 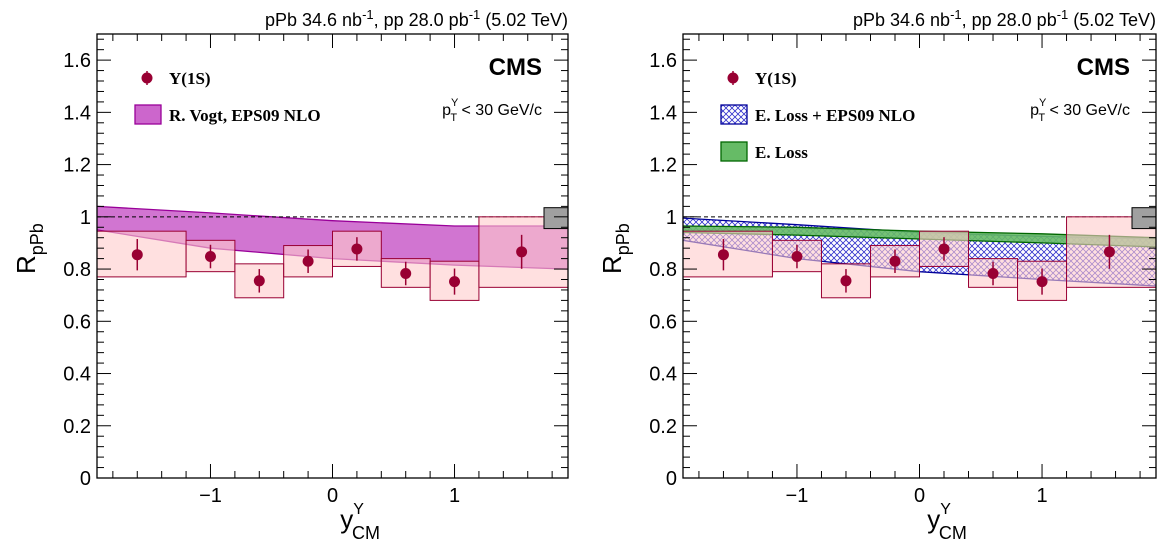 I want to click on legend-entry-2: E. Loss, so click(x=764, y=151).